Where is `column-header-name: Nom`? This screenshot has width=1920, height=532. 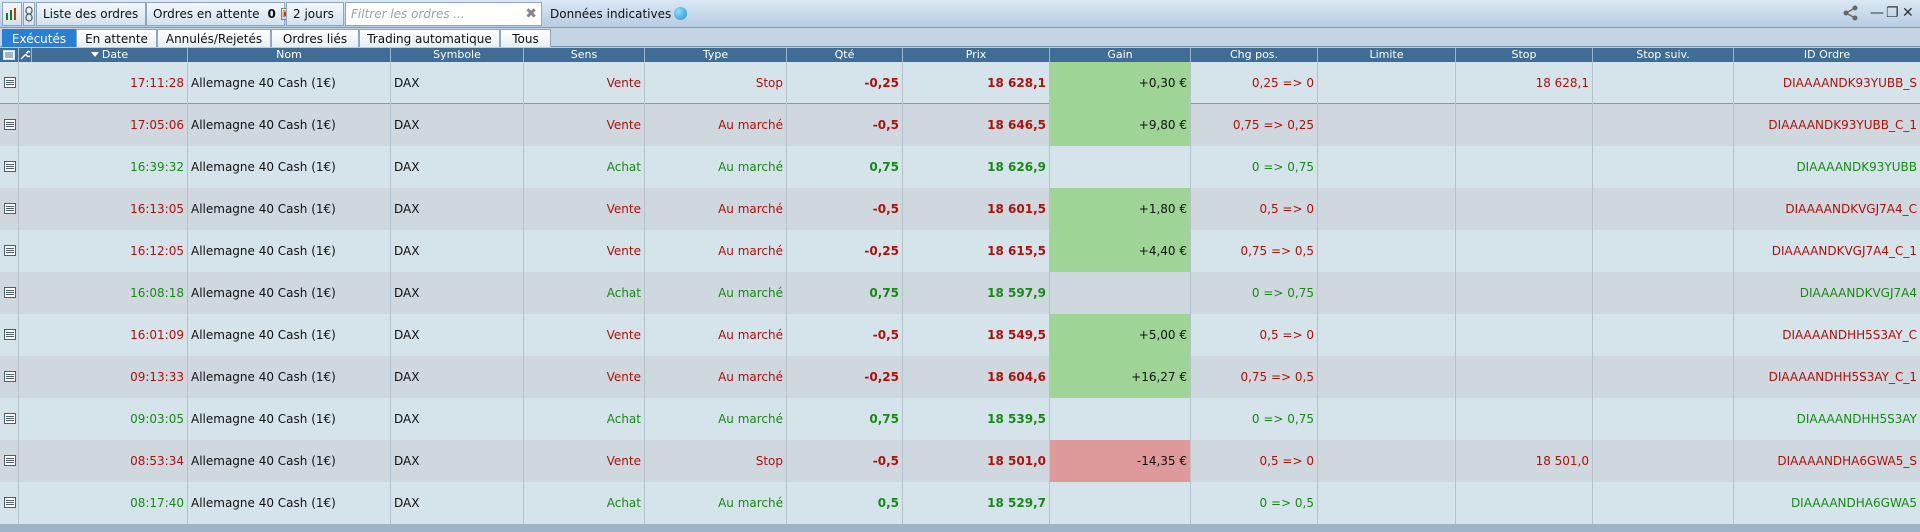 column-header-name: Nom is located at coordinates (289, 55).